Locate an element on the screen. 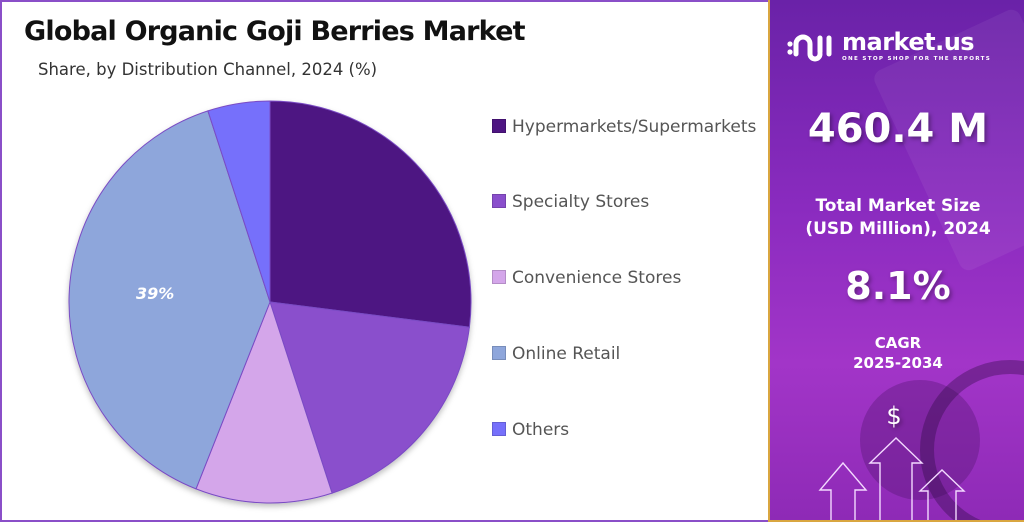  legend-swatch-specialty-stores is located at coordinates (499, 201).